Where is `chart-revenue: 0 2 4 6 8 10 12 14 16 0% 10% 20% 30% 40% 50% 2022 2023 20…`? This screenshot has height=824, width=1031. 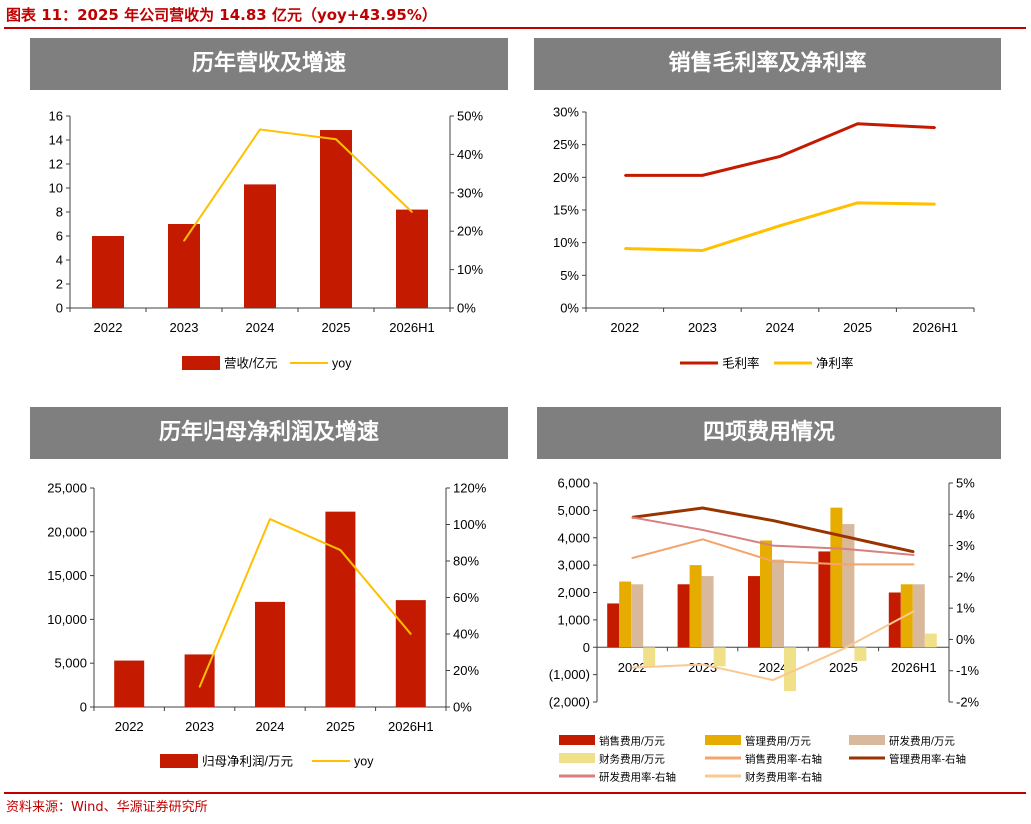
chart-revenue: 0 2 4 6 8 10 12 14 16 0% 10% 20% 30% 40% 50% 2022 2023 20… is located at coordinates (266, 240).